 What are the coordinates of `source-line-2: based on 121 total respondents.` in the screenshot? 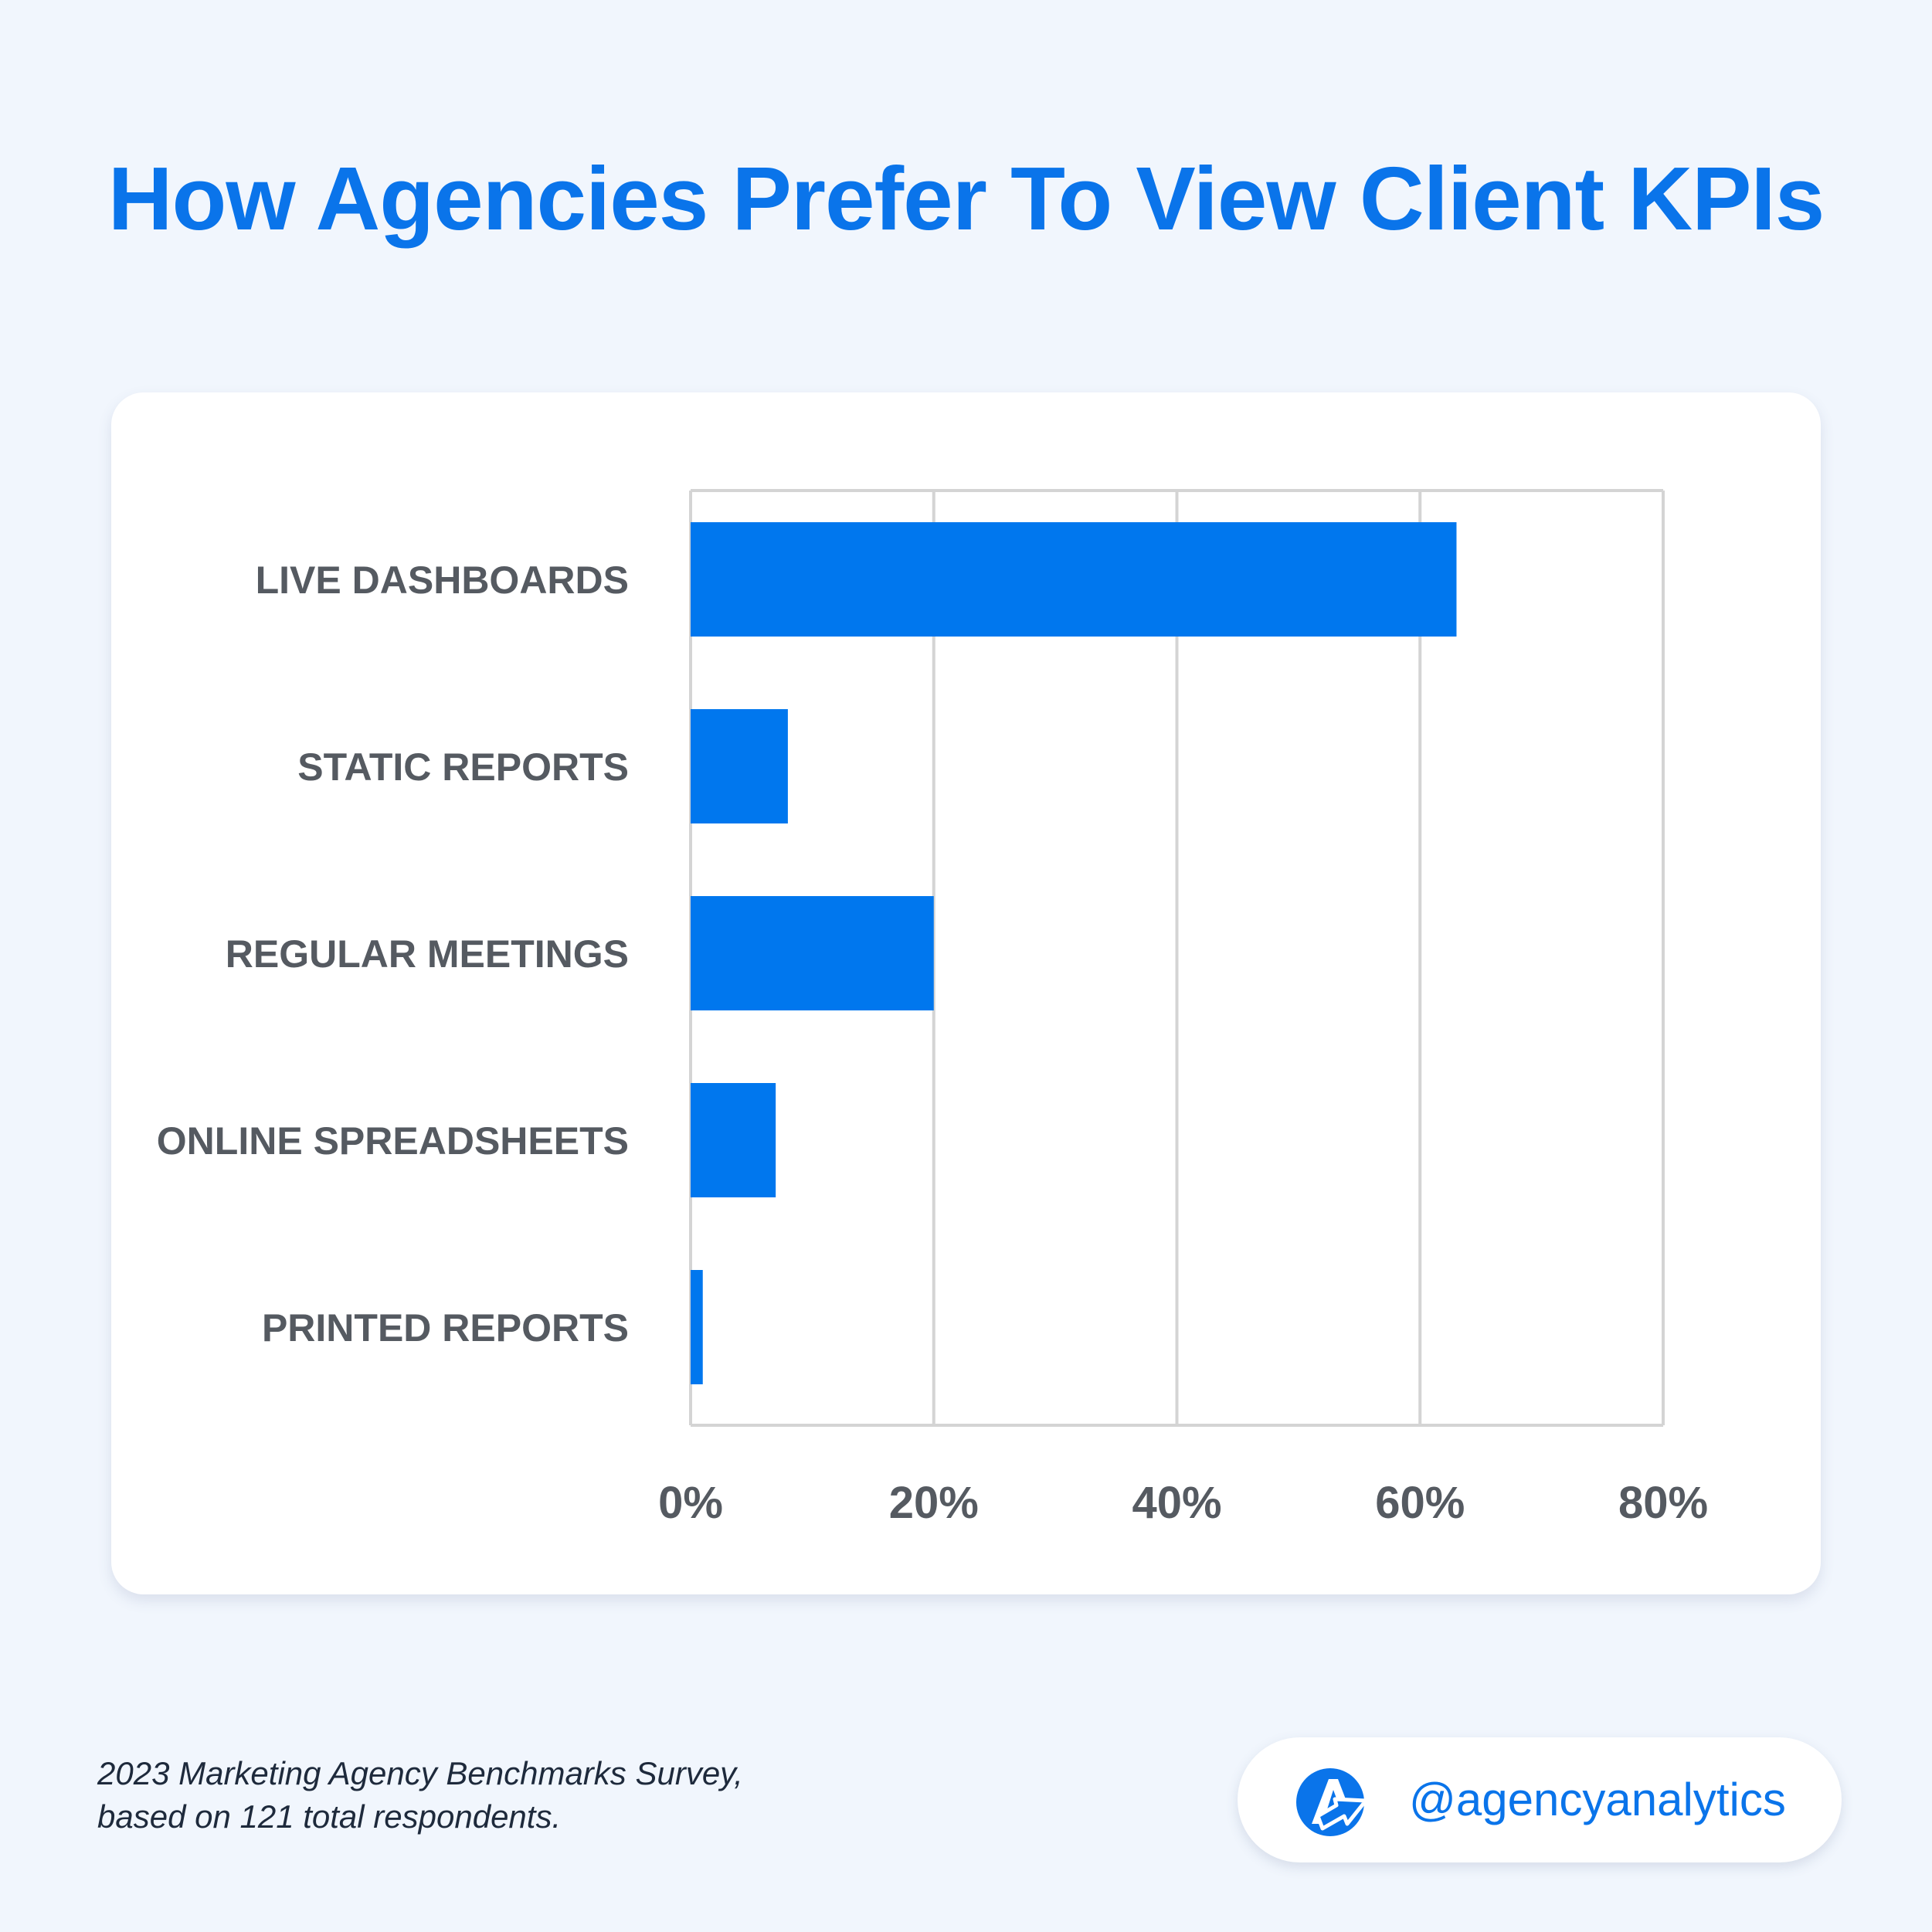 It's located at (330, 1817).